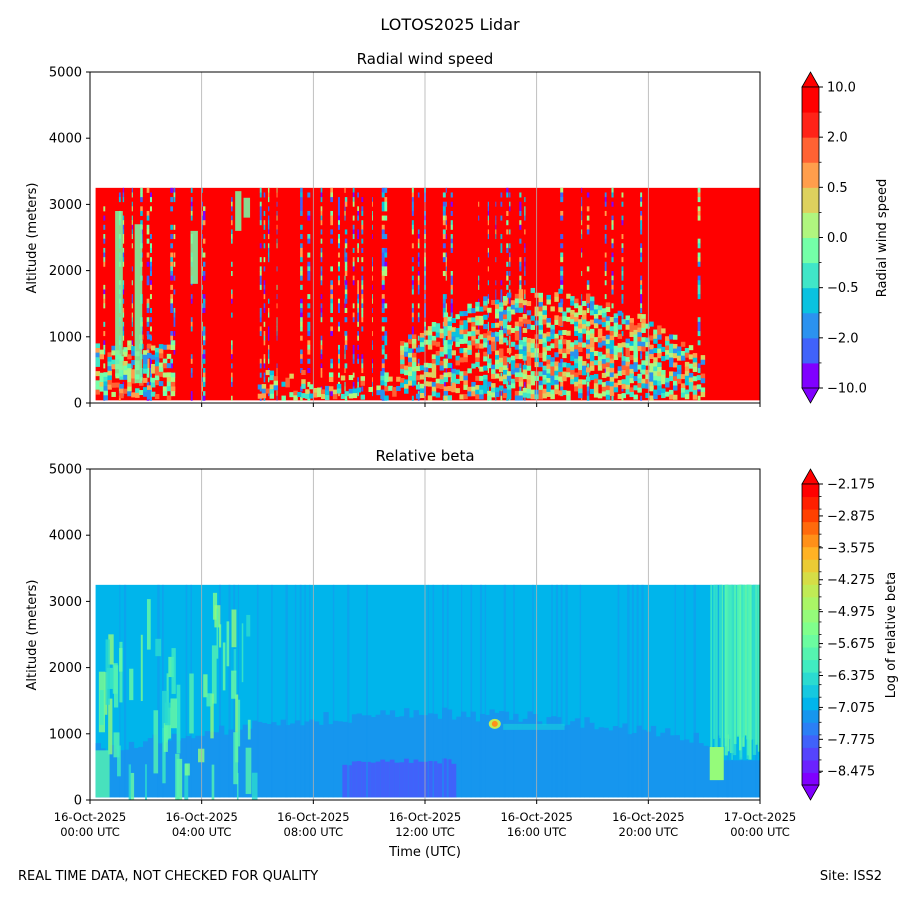 The height and width of the screenshot is (900, 900). What do you see at coordinates (843, 288) in the screenshot?
I see `wind-colorbar-tick-label: −0.5` at bounding box center [843, 288].